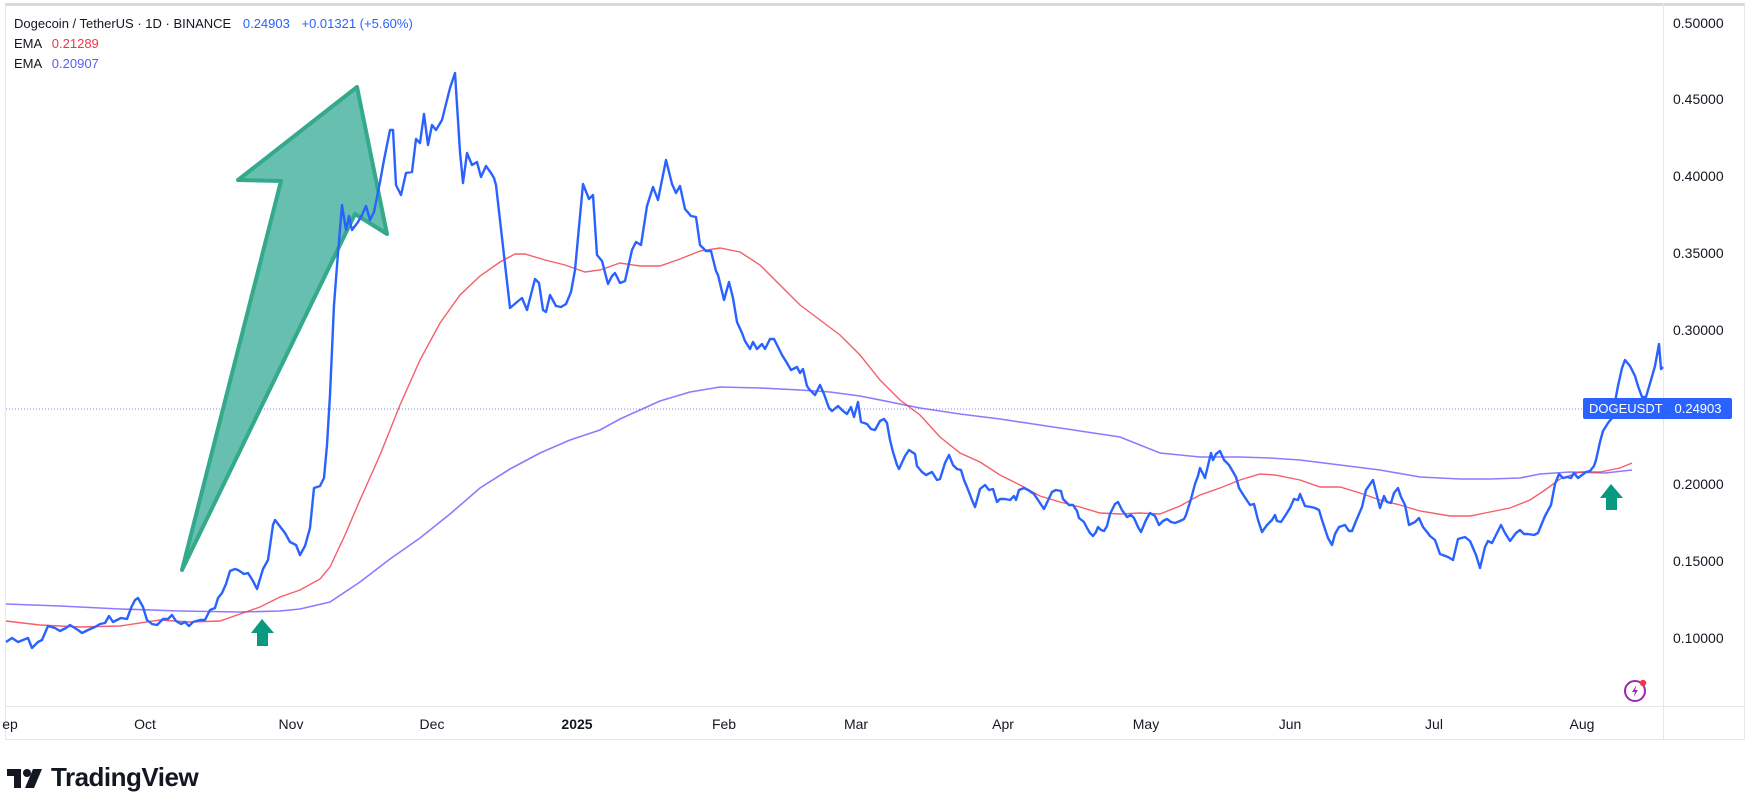 The width and height of the screenshot is (1750, 807). I want to click on y-tick: 0.15000, so click(1698, 561).